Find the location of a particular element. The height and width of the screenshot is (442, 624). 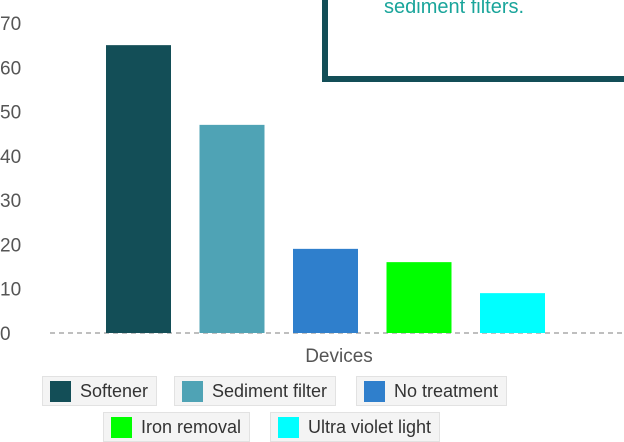

y-tick-label: 40 is located at coordinates (10, 157).